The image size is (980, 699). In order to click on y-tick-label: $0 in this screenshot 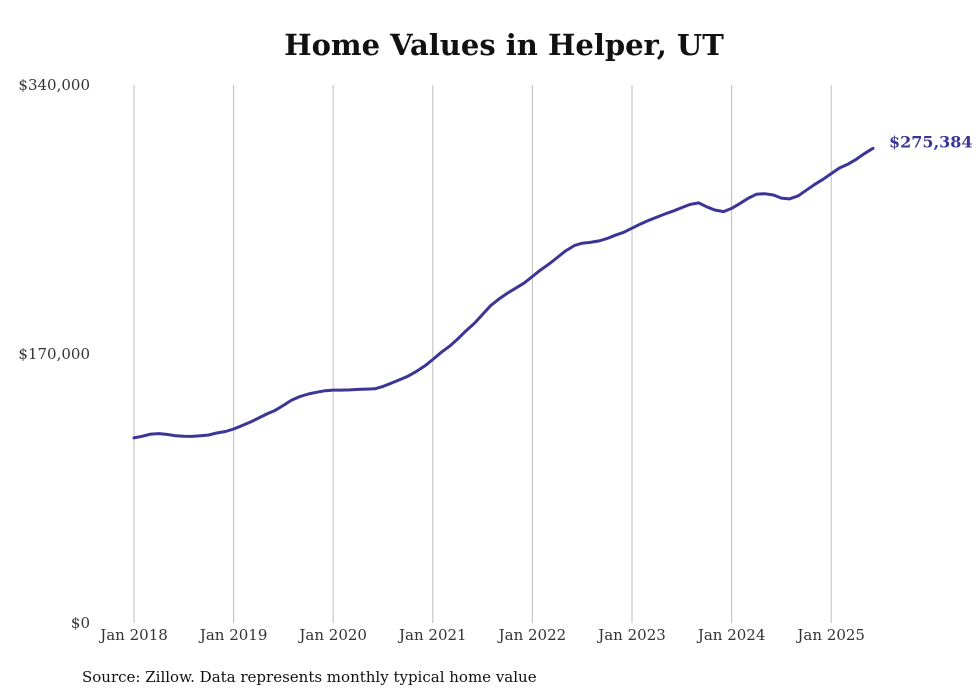, I will do `click(80, 623)`.